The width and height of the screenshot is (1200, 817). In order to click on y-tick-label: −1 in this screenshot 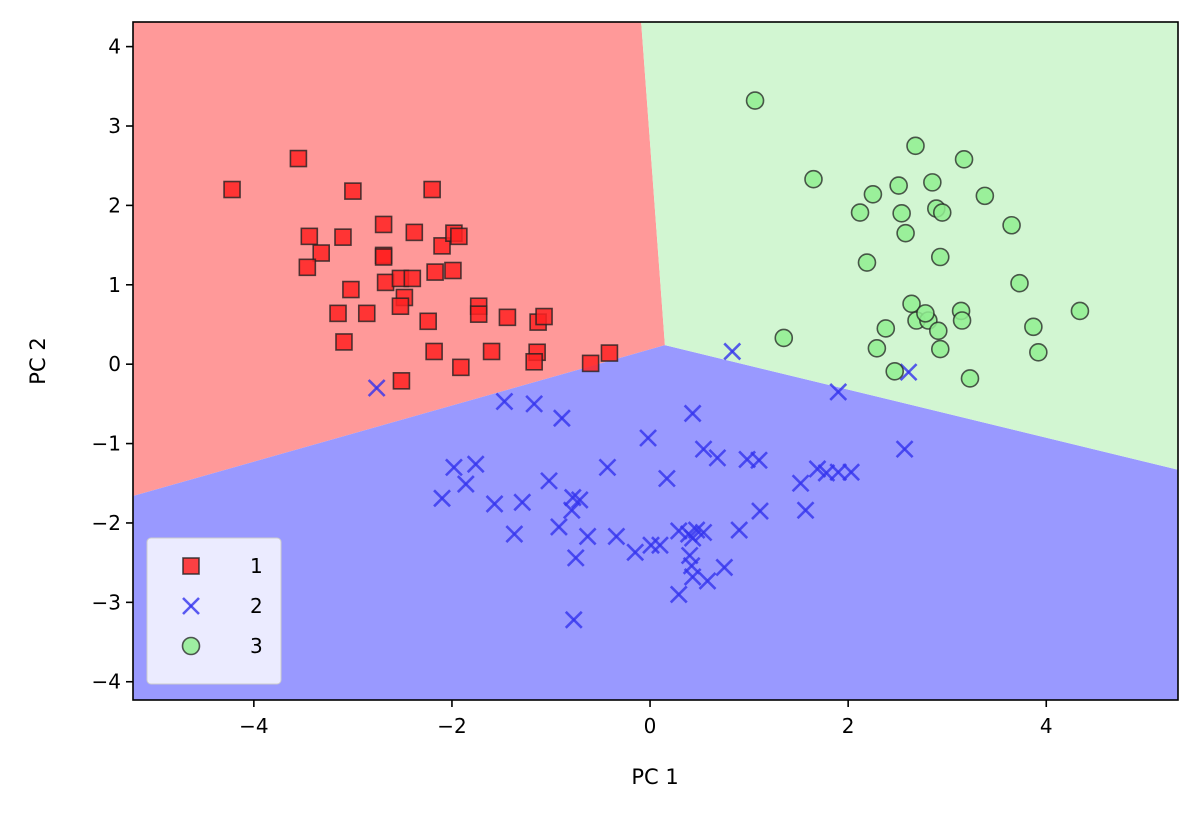, I will do `click(106, 444)`.